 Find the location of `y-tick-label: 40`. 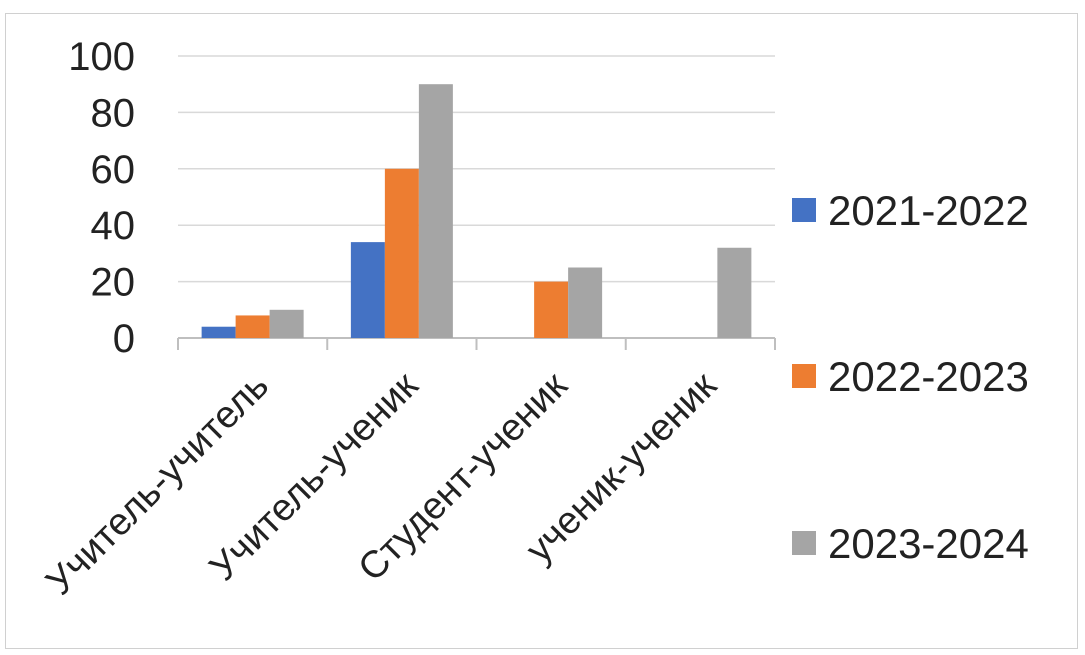

y-tick-label: 40 is located at coordinates (113, 226).